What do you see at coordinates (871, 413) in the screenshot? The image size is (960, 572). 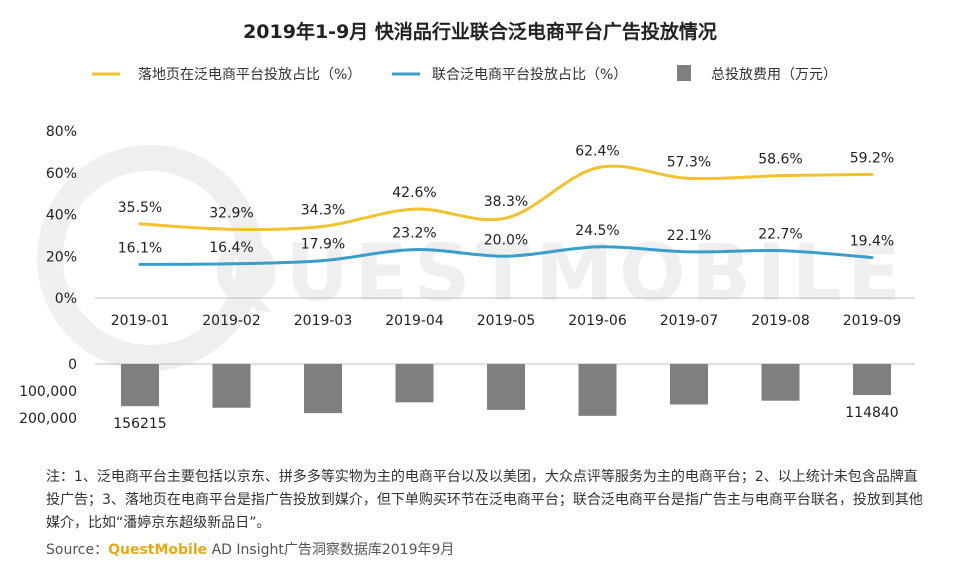 I see `spend-bar-label: 114840` at bounding box center [871, 413].